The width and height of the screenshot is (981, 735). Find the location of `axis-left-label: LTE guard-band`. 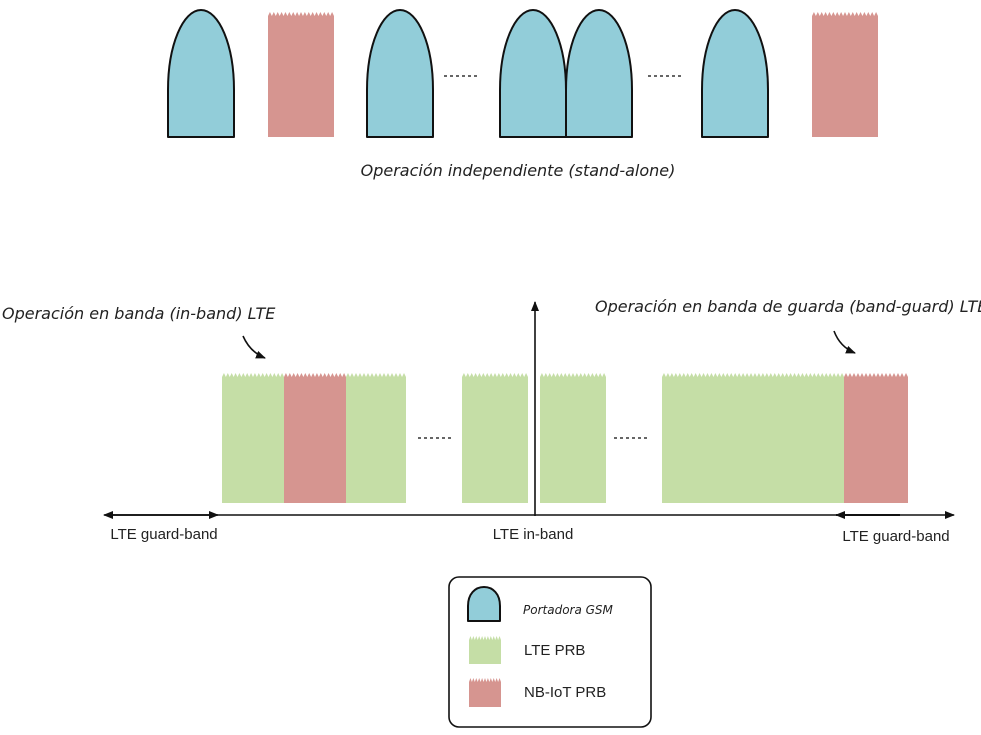

axis-left-label: LTE guard-band is located at coordinates (163, 534).